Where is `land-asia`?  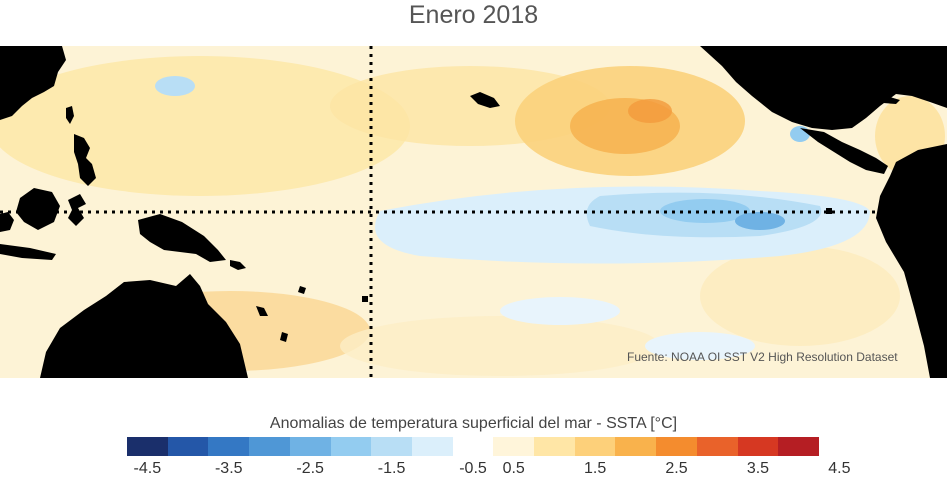 land-asia is located at coordinates (33, 83).